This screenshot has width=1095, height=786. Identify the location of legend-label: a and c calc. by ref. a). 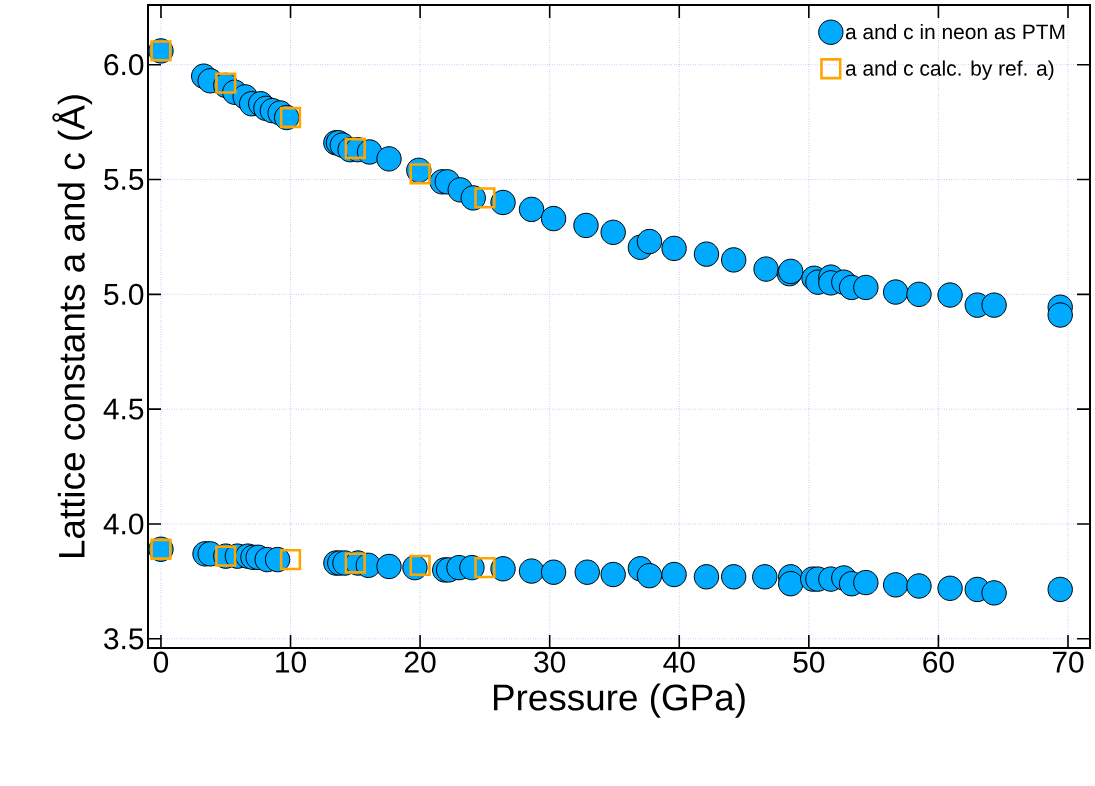
(949, 70).